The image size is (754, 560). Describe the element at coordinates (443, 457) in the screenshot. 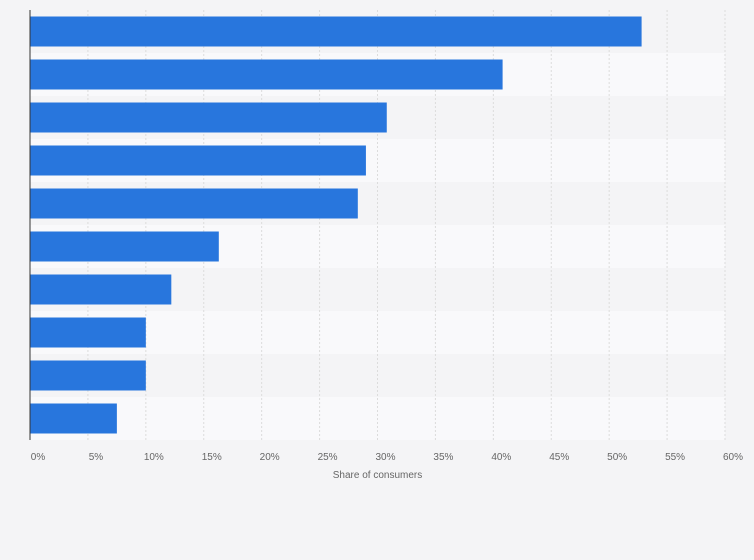

I see `x-tick-label: 35%` at that location.